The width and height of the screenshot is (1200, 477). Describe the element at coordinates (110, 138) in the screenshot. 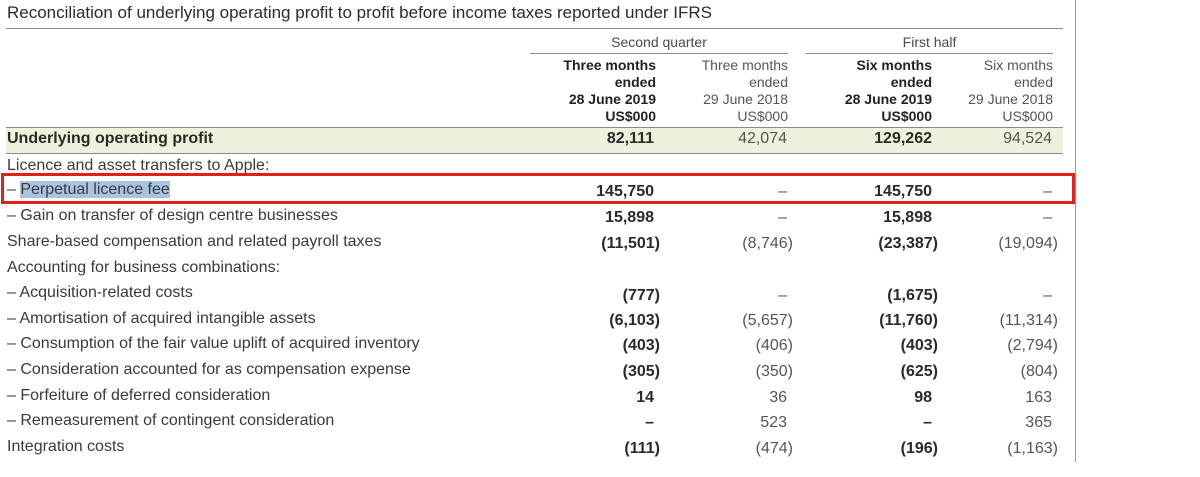

I see `row-label: Underlying operating profit` at that location.